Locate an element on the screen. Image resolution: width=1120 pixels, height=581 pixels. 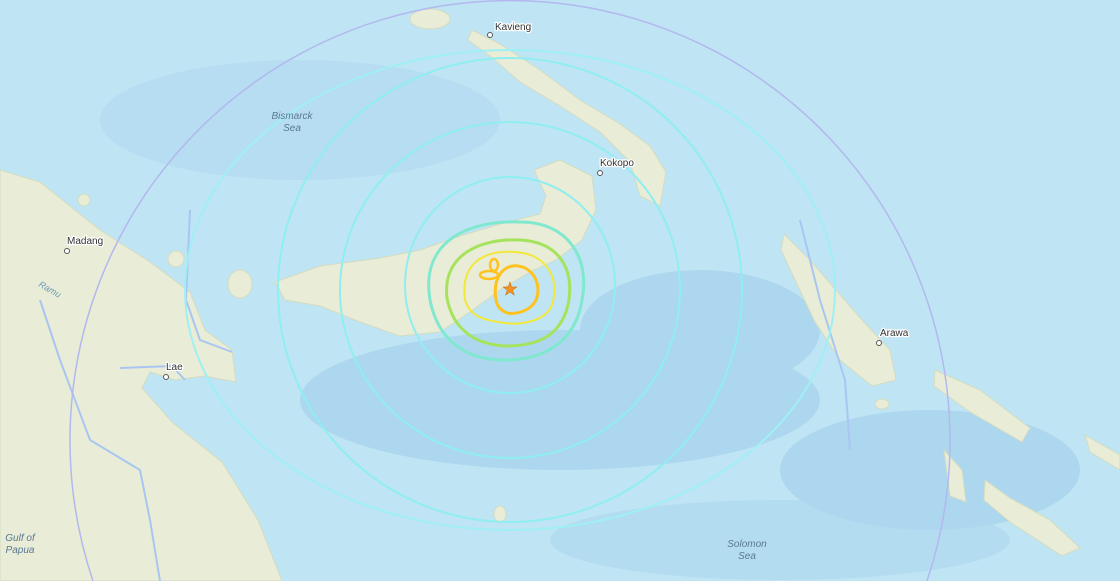
label-gulf-of-papua: Gulf of is located at coordinates (20, 538).